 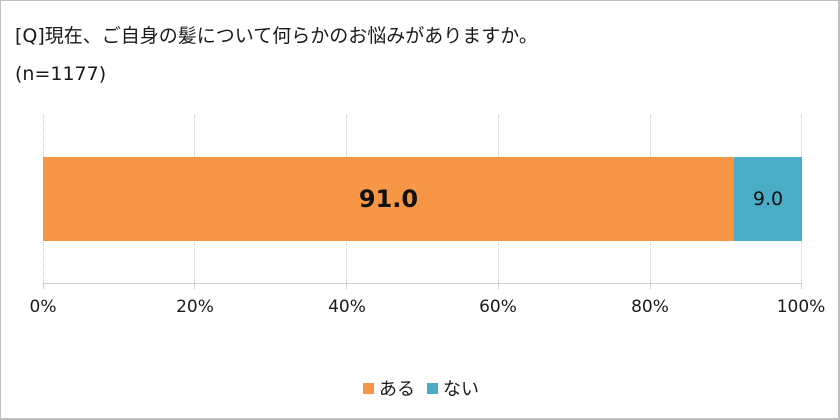 What do you see at coordinates (368, 388) in the screenshot?
I see `legend-swatch-orange-icon` at bounding box center [368, 388].